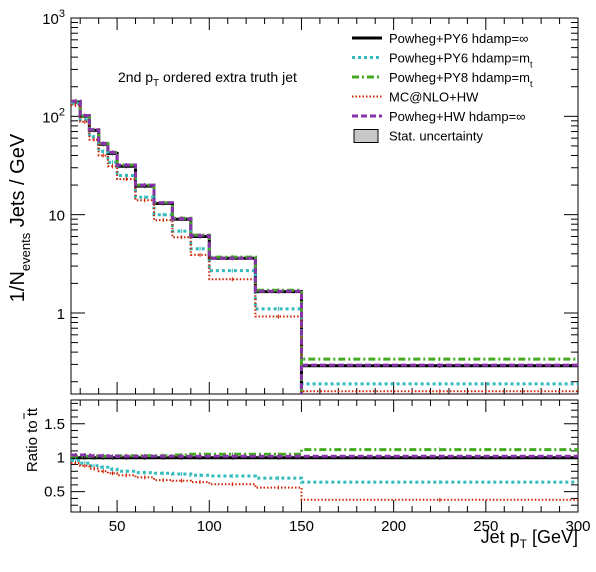 This screenshot has width=596, height=572. Describe the element at coordinates (209, 526) in the screenshot. I see `x-tick-label: 100` at that location.